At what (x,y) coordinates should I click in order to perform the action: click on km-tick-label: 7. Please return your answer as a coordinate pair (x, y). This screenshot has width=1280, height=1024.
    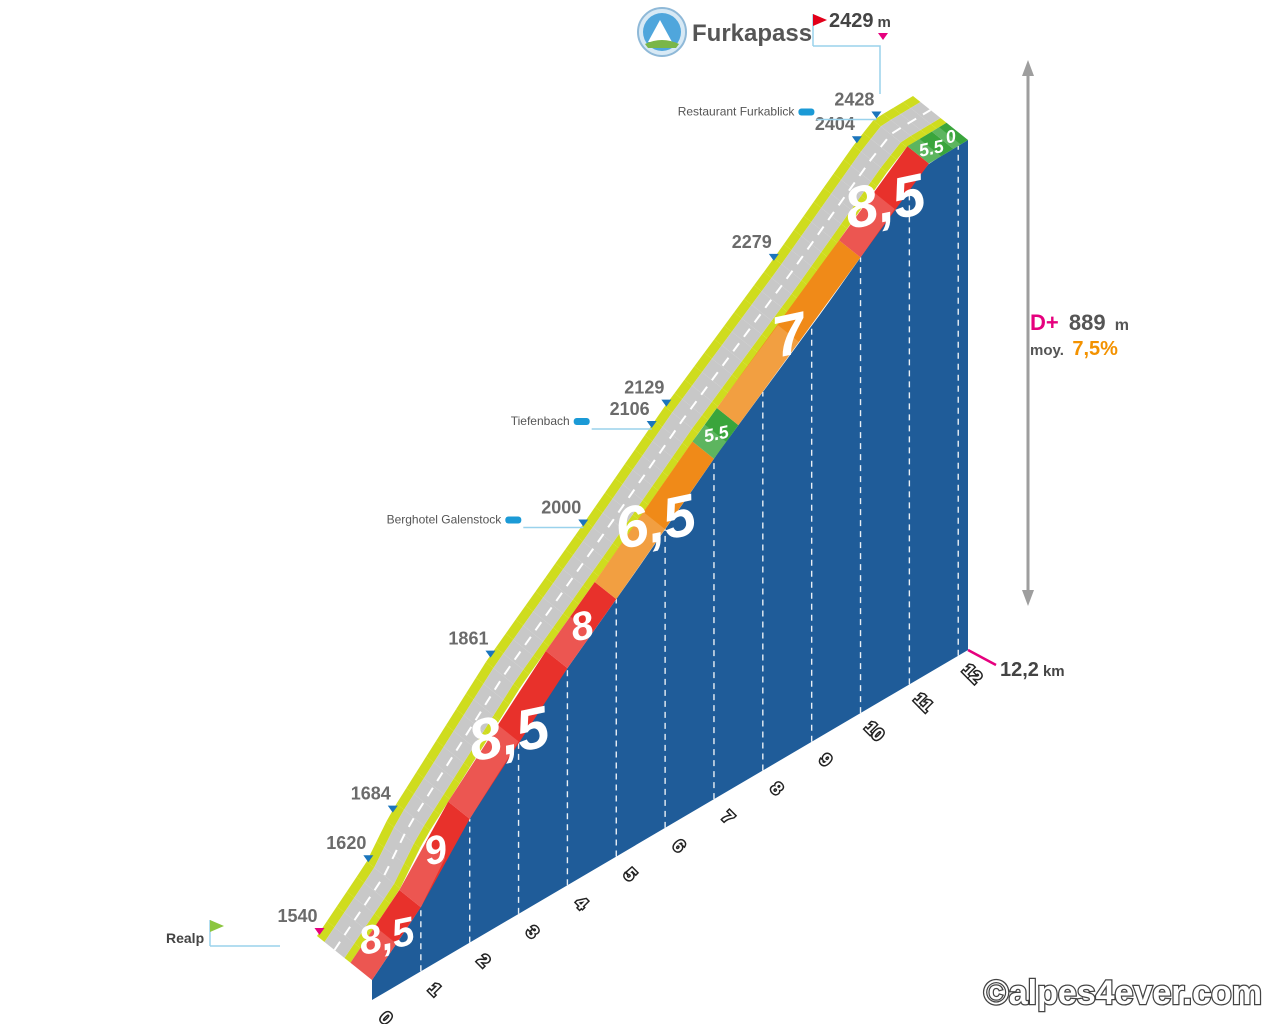
    Looking at the image, I should click on (728, 817).